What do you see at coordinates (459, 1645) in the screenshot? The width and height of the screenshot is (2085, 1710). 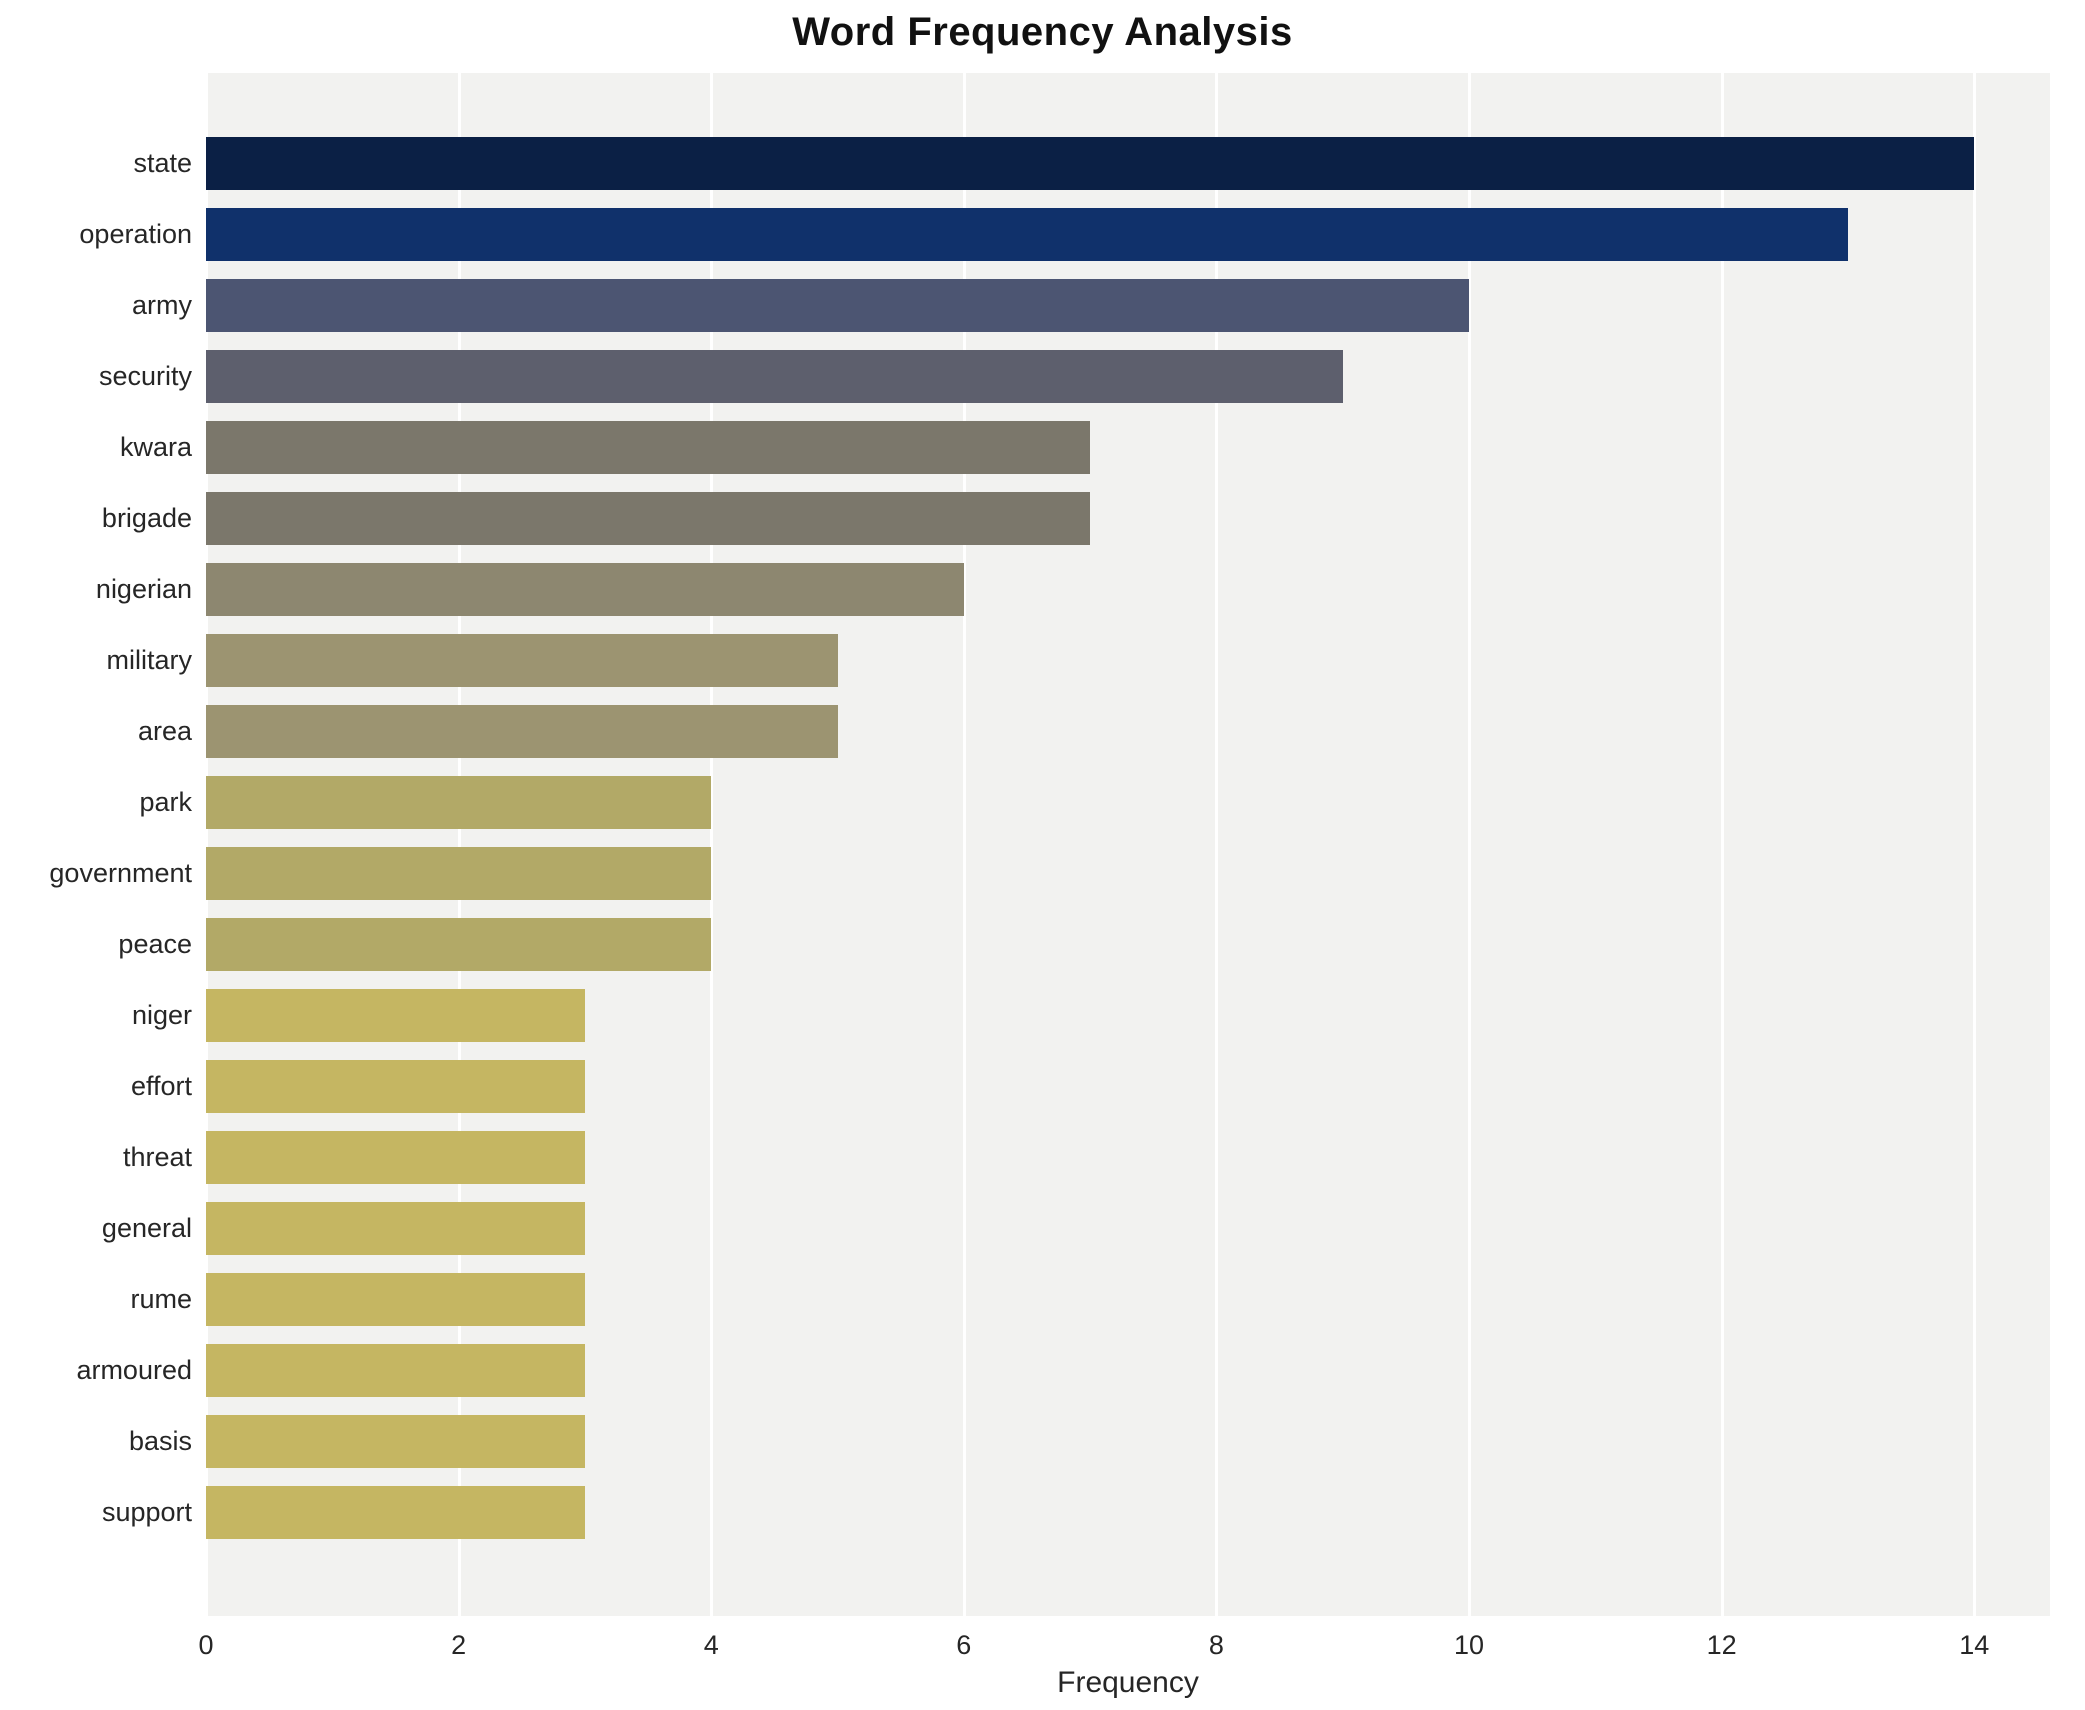 I see `x-tick-2: 2` at bounding box center [459, 1645].